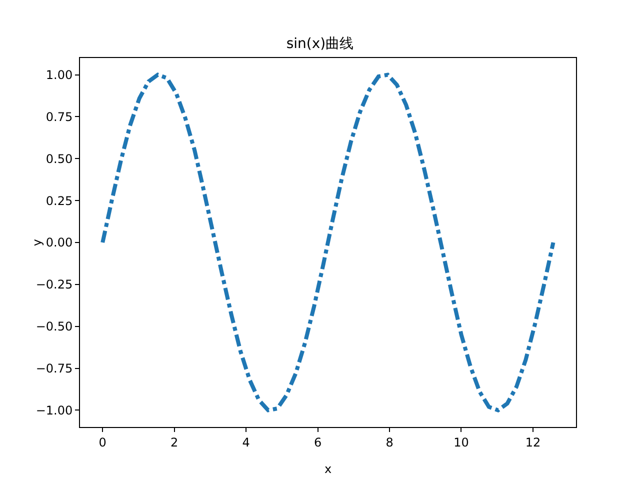 Image resolution: width=640 pixels, height=480 pixels. What do you see at coordinates (59, 201) in the screenshot?
I see `y-tick-label: 0.25` at bounding box center [59, 201].